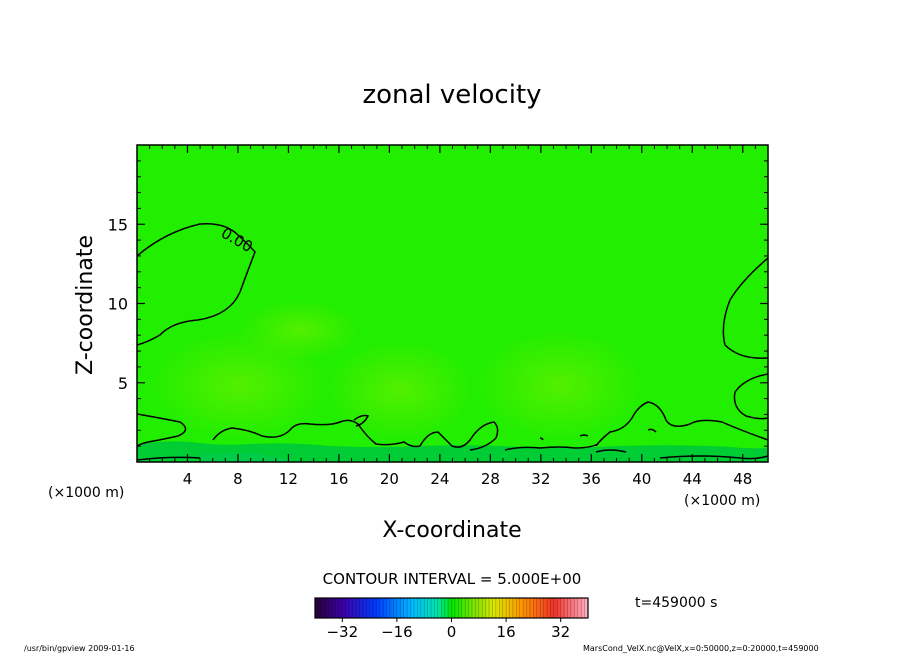 The width and height of the screenshot is (904, 654). What do you see at coordinates (452, 579) in the screenshot?
I see `contour-interval-text: CONTOUR INTERVAL = 5.000E+00` at bounding box center [452, 579].